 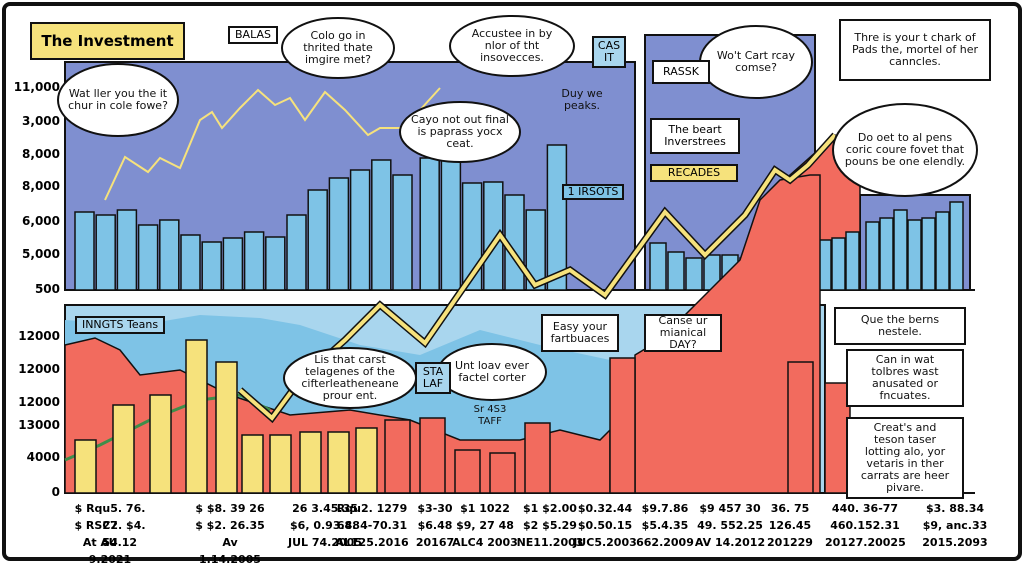 I want to click on x-axis-label: 440. 36-77, so click(x=865, y=508).